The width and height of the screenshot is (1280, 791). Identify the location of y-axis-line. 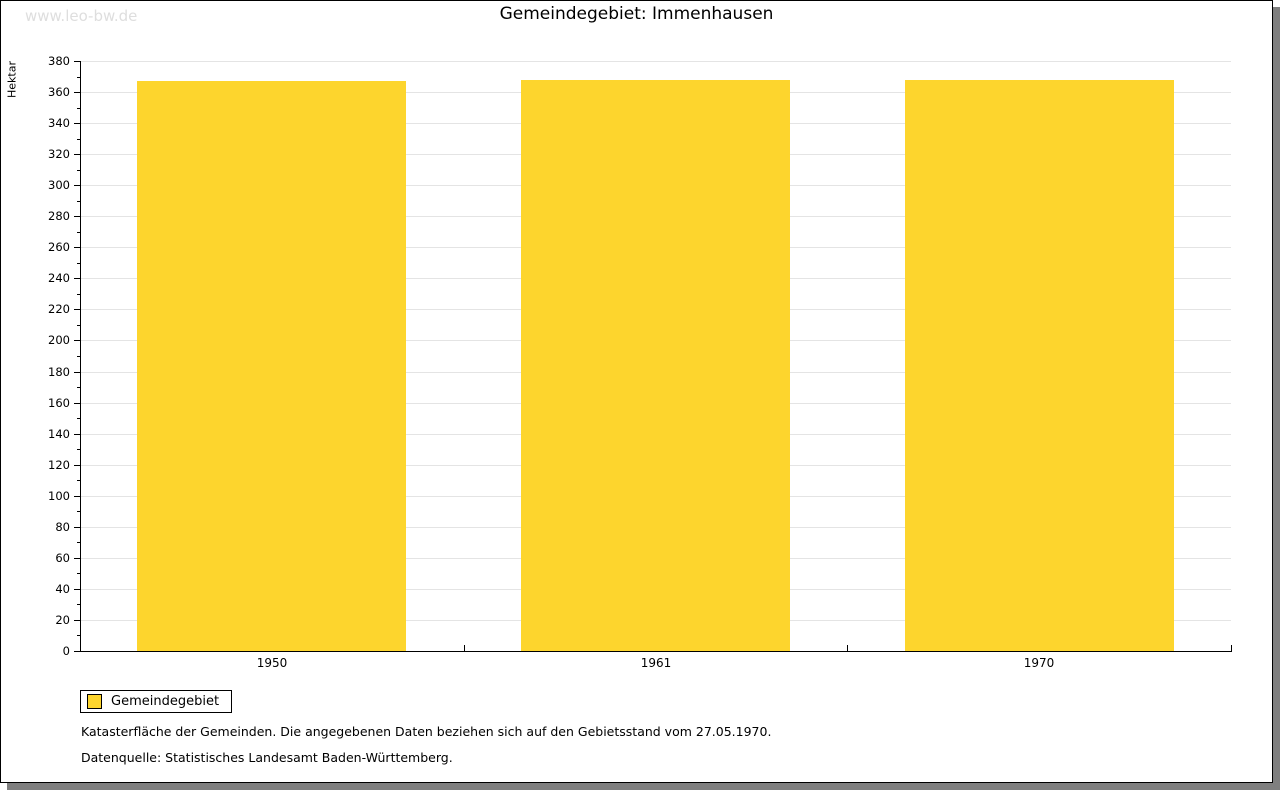
(80, 356).